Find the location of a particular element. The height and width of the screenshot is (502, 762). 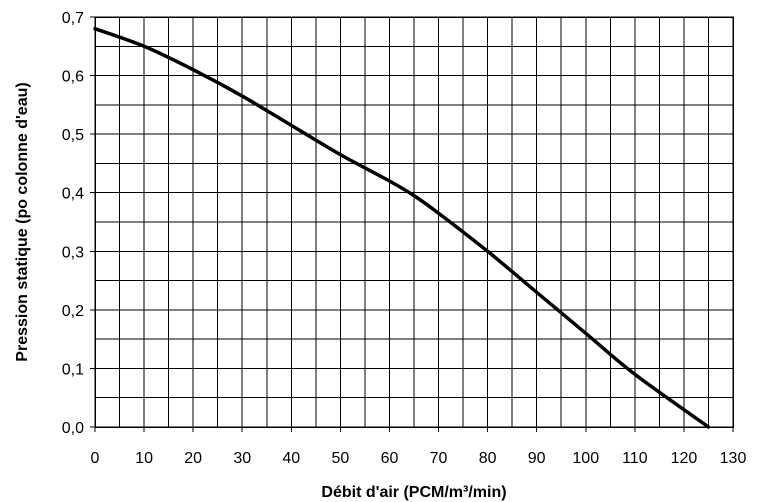

x-tick-label: 130 is located at coordinates (733, 458).